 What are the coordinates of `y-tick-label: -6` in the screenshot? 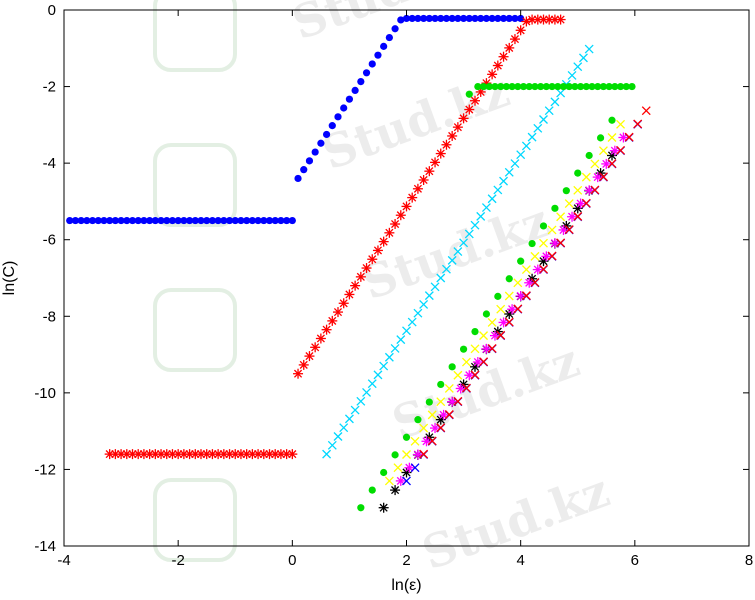 It's located at (49, 240).